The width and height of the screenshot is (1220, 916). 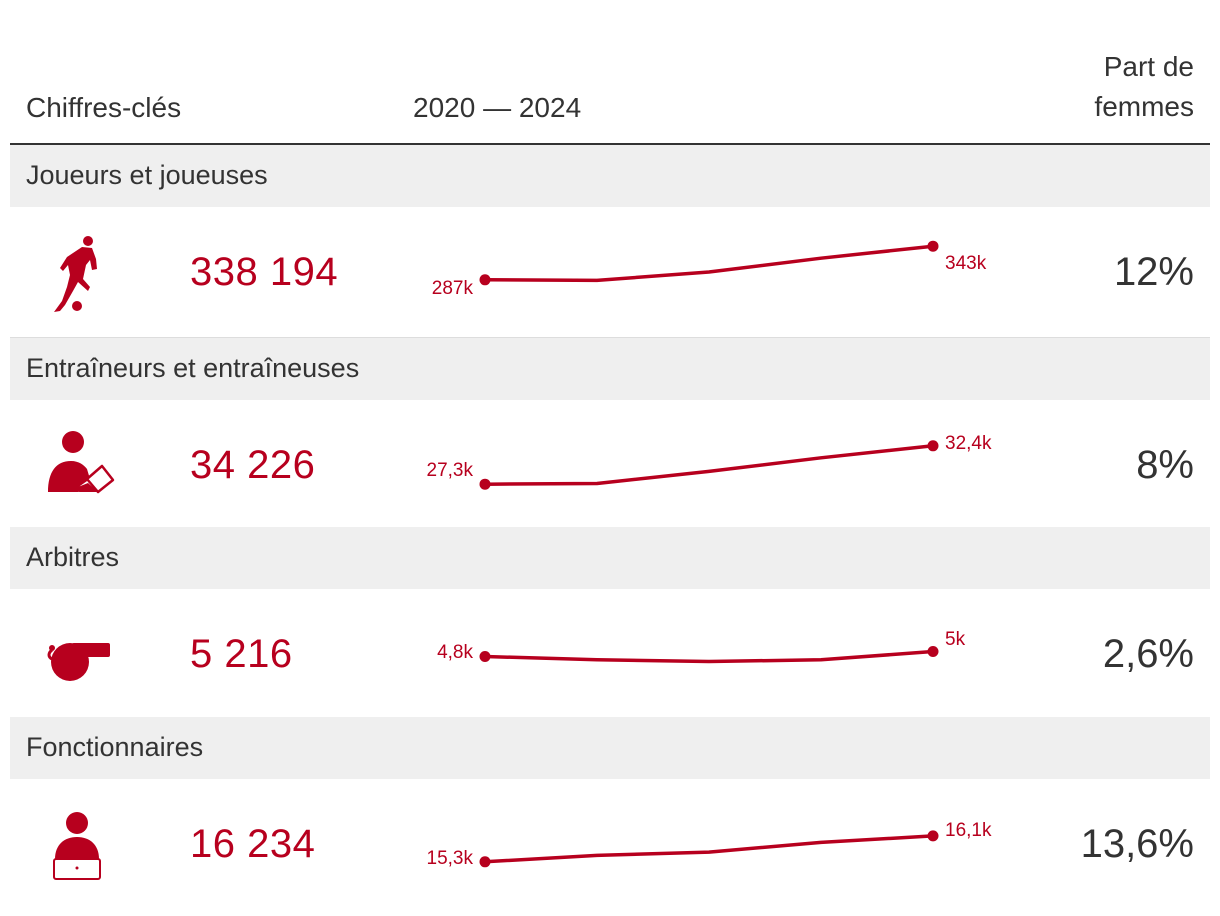 I want to click on stat-row-officials: 16 234 15,3k 16,1k 13,6%, so click(x=610, y=844).